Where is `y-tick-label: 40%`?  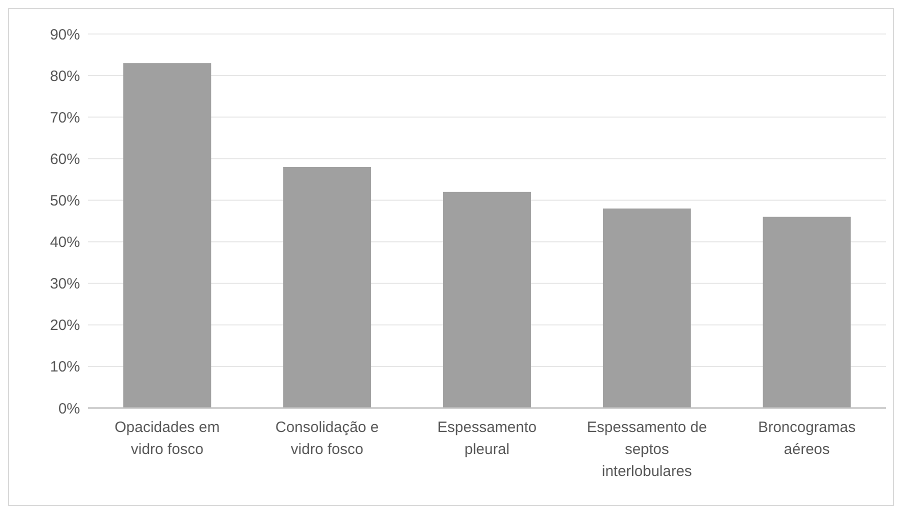
y-tick-label: 40% is located at coordinates (65, 243).